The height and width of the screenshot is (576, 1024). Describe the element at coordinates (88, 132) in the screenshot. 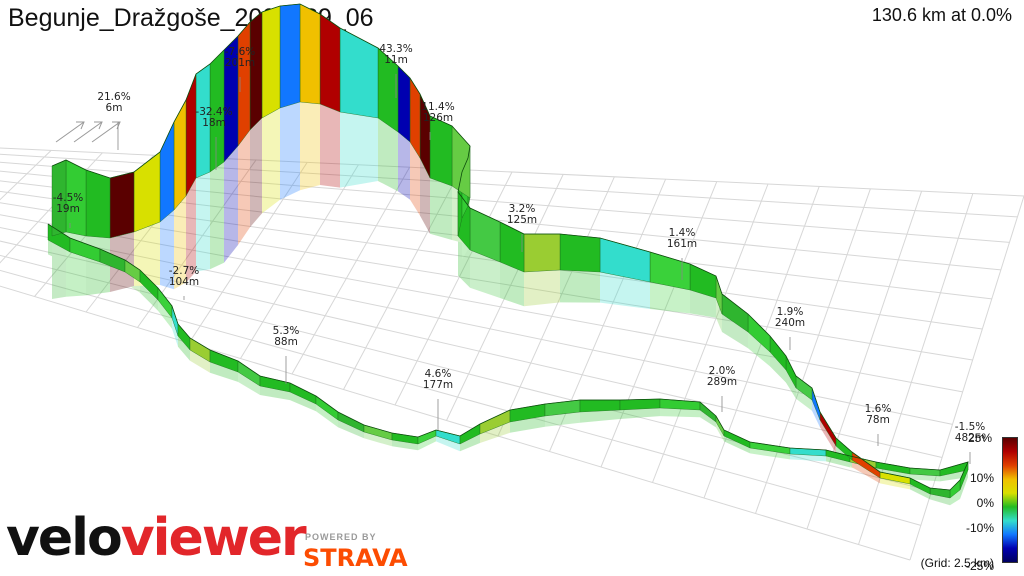

I see `direction-arrows` at that location.